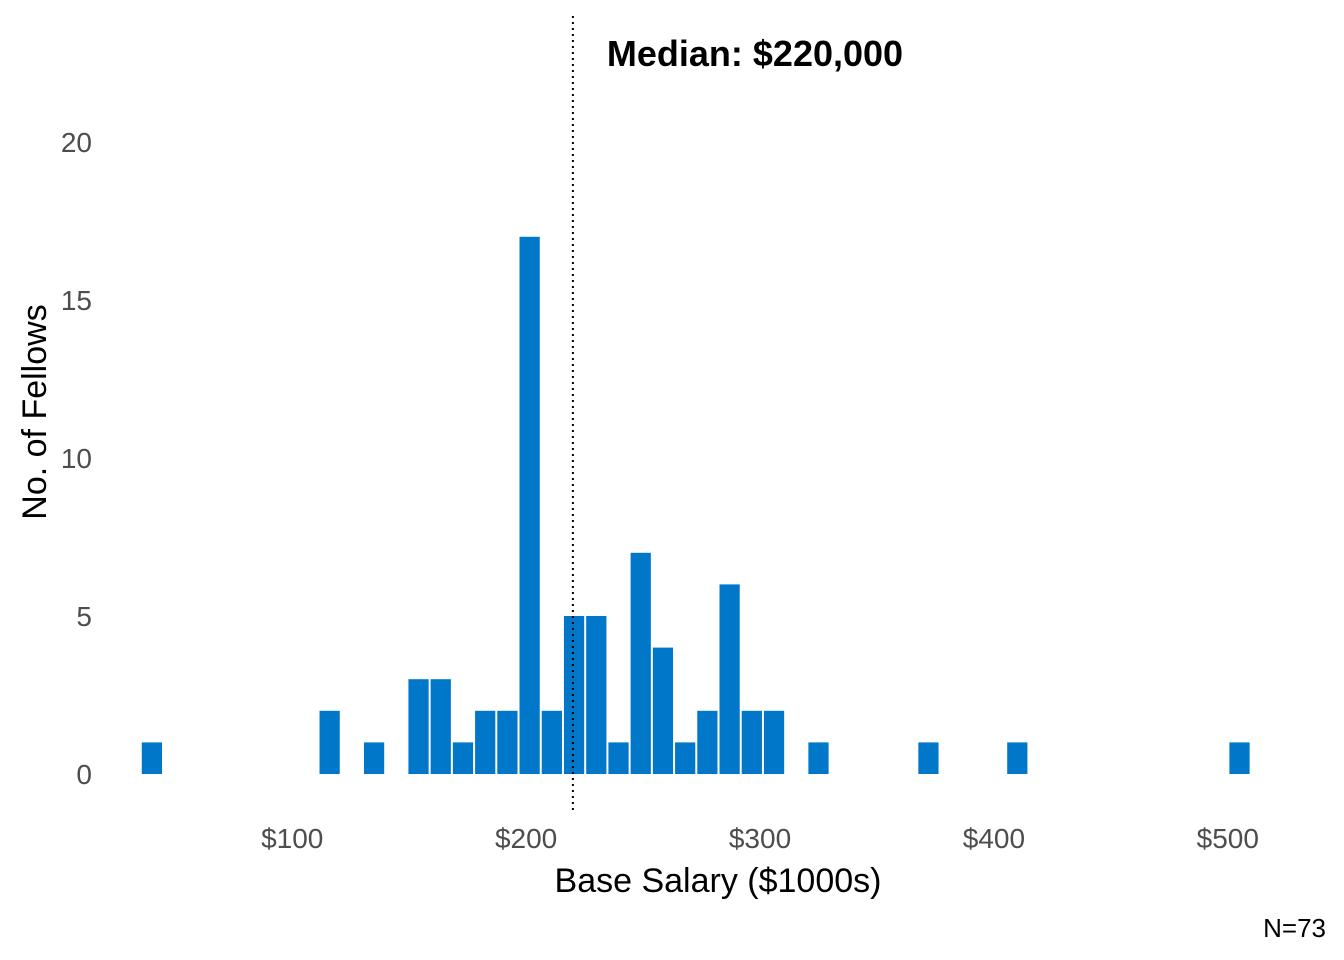 The height and width of the screenshot is (960, 1344). What do you see at coordinates (526, 838) in the screenshot?
I see `x-tick-label: $200` at bounding box center [526, 838].